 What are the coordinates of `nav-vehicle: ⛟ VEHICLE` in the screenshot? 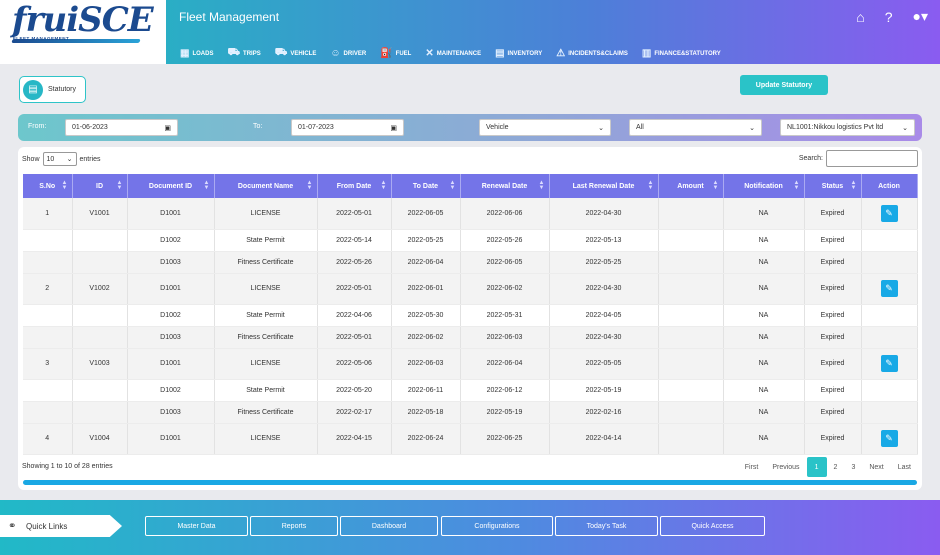 It's located at (296, 53).